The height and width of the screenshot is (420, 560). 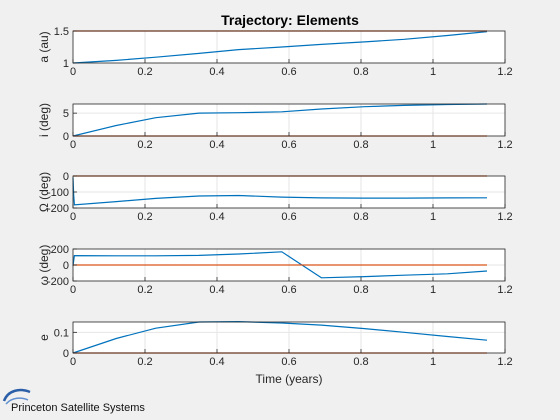 What do you see at coordinates (44, 337) in the screenshot?
I see `y-axis-label: e` at bounding box center [44, 337].